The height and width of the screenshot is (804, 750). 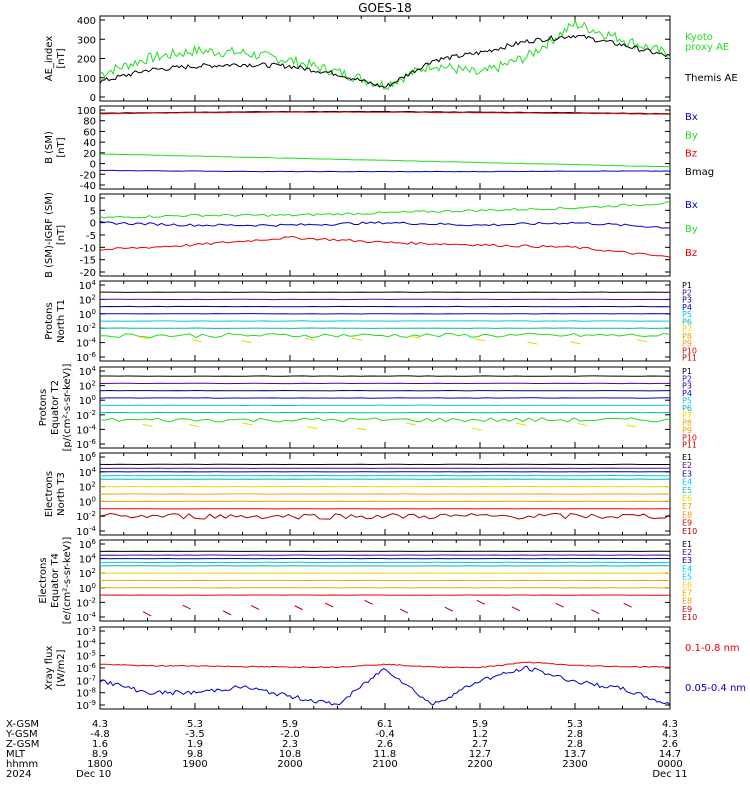 What do you see at coordinates (91, 236) in the screenshot?
I see `y-tick-label: -5` at bounding box center [91, 236].